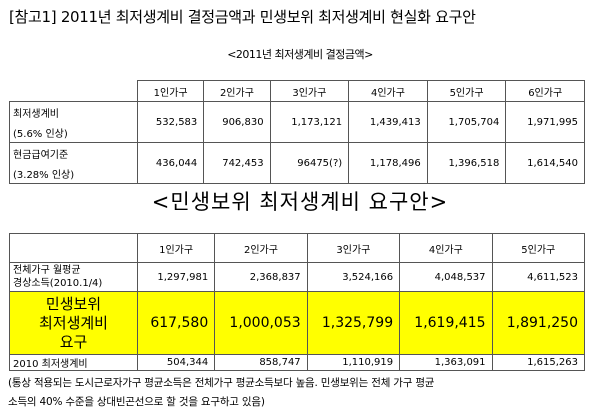  I want to click on row-label: 민생보위 최저생계비 요구, so click(73, 323).